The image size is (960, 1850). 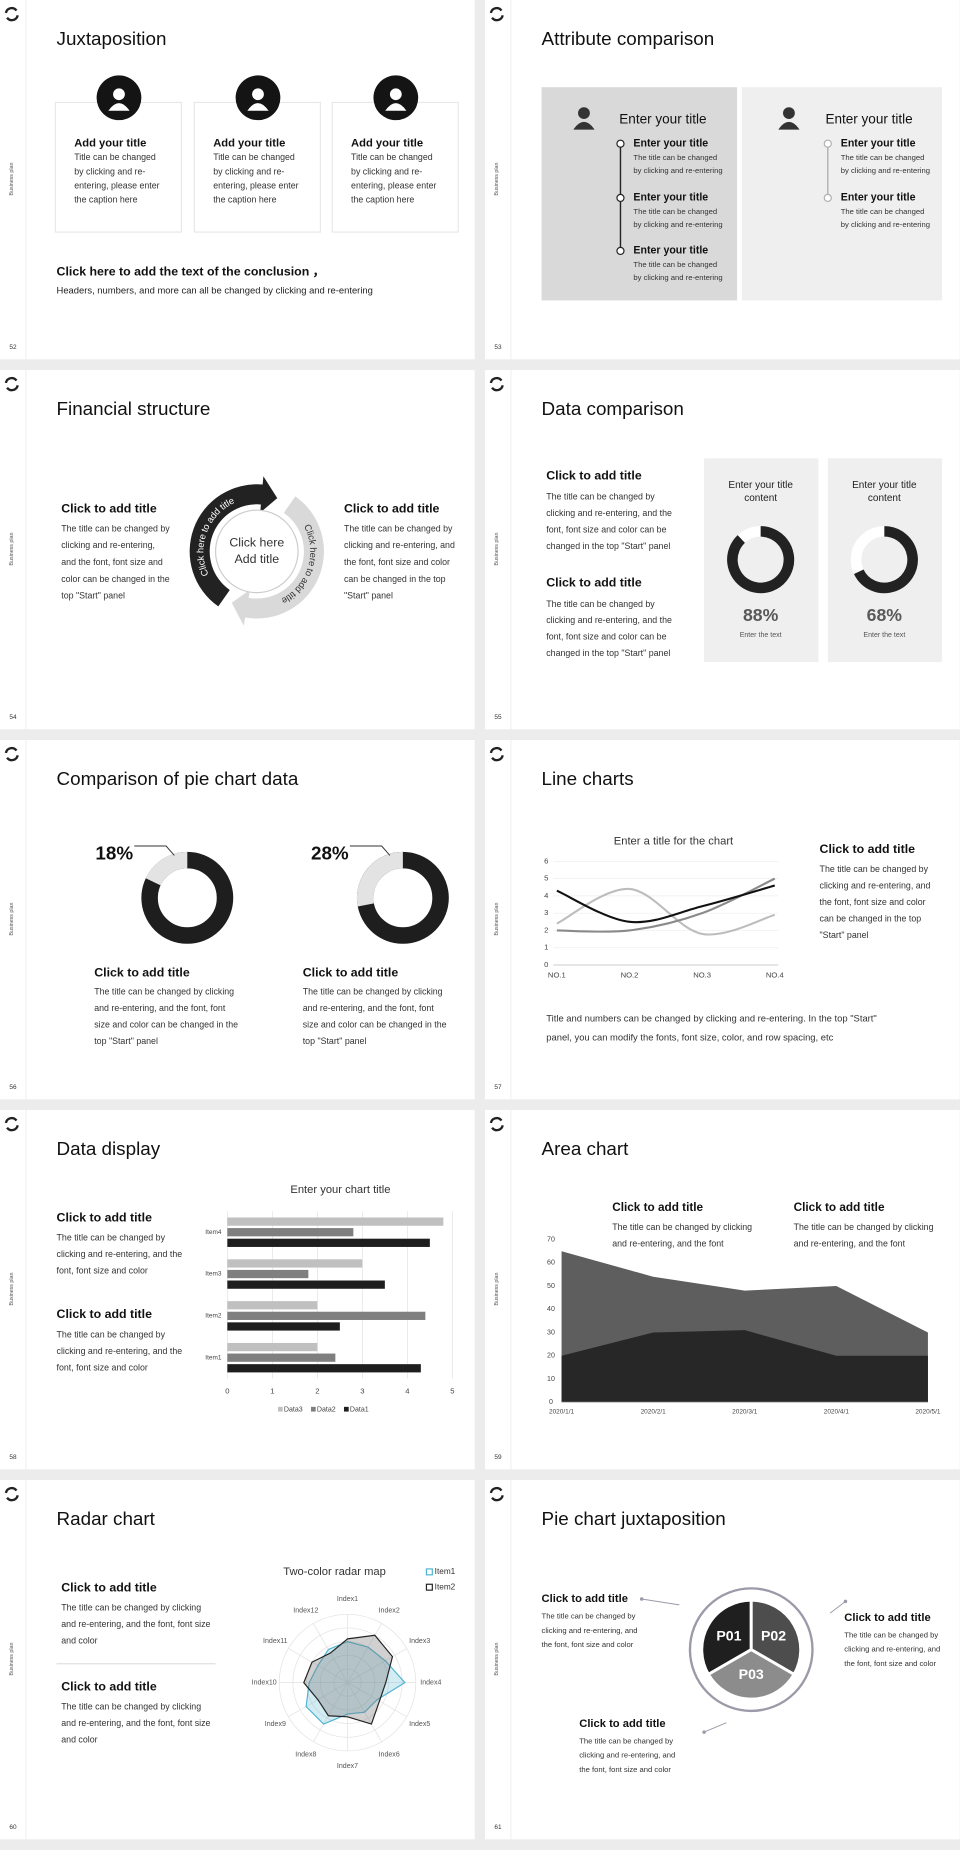 I want to click on x-tick-label: 3, so click(x=362, y=1391).